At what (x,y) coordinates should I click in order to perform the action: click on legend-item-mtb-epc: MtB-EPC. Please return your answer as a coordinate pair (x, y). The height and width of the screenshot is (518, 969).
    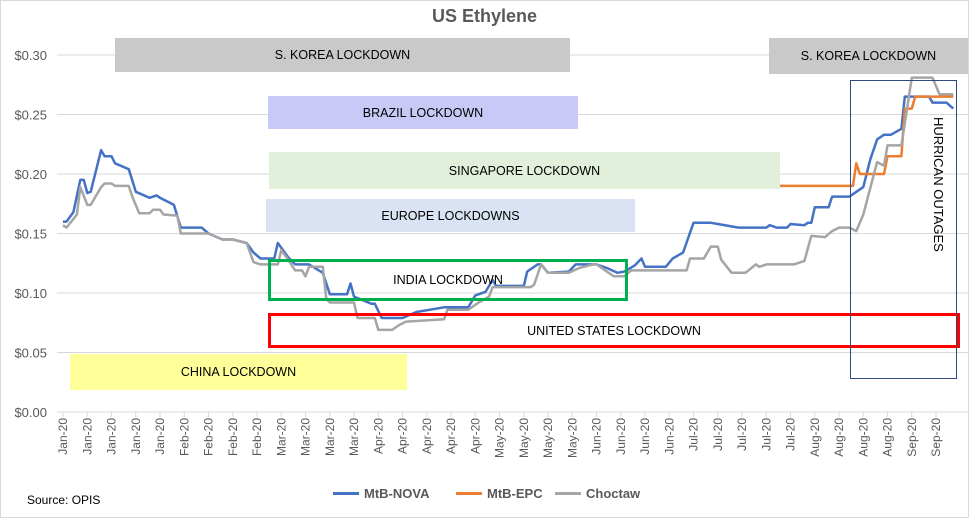
    Looking at the image, I should click on (499, 493).